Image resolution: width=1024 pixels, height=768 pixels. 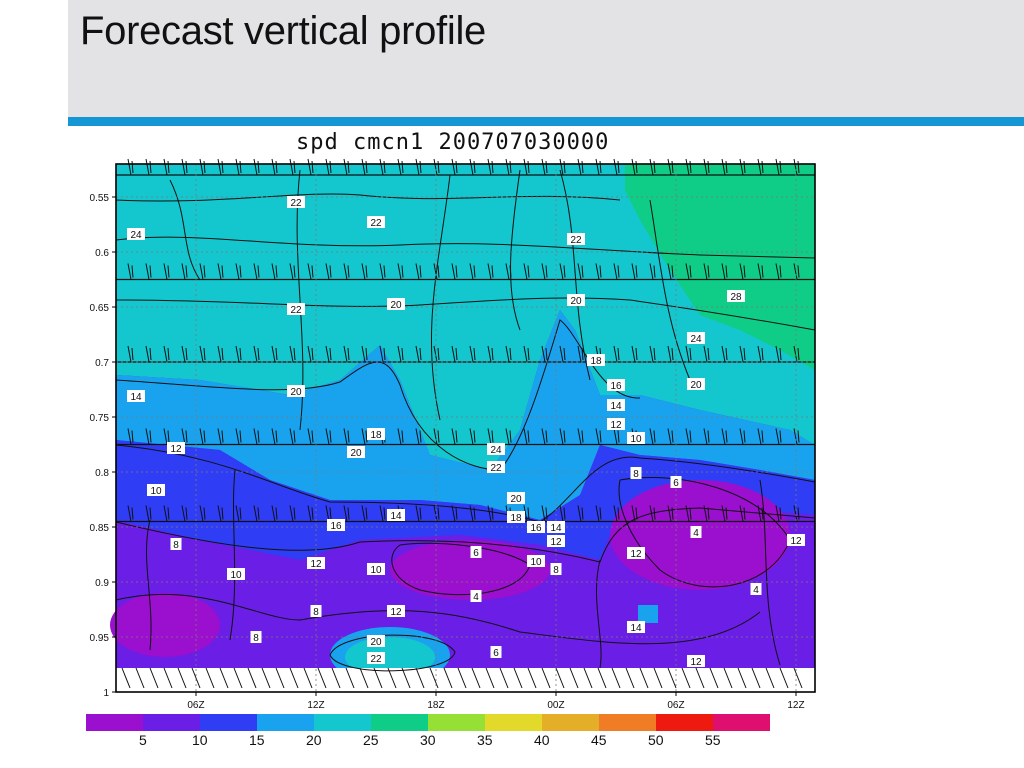 I want to click on x-tick-label: 00Z, so click(x=555, y=705).